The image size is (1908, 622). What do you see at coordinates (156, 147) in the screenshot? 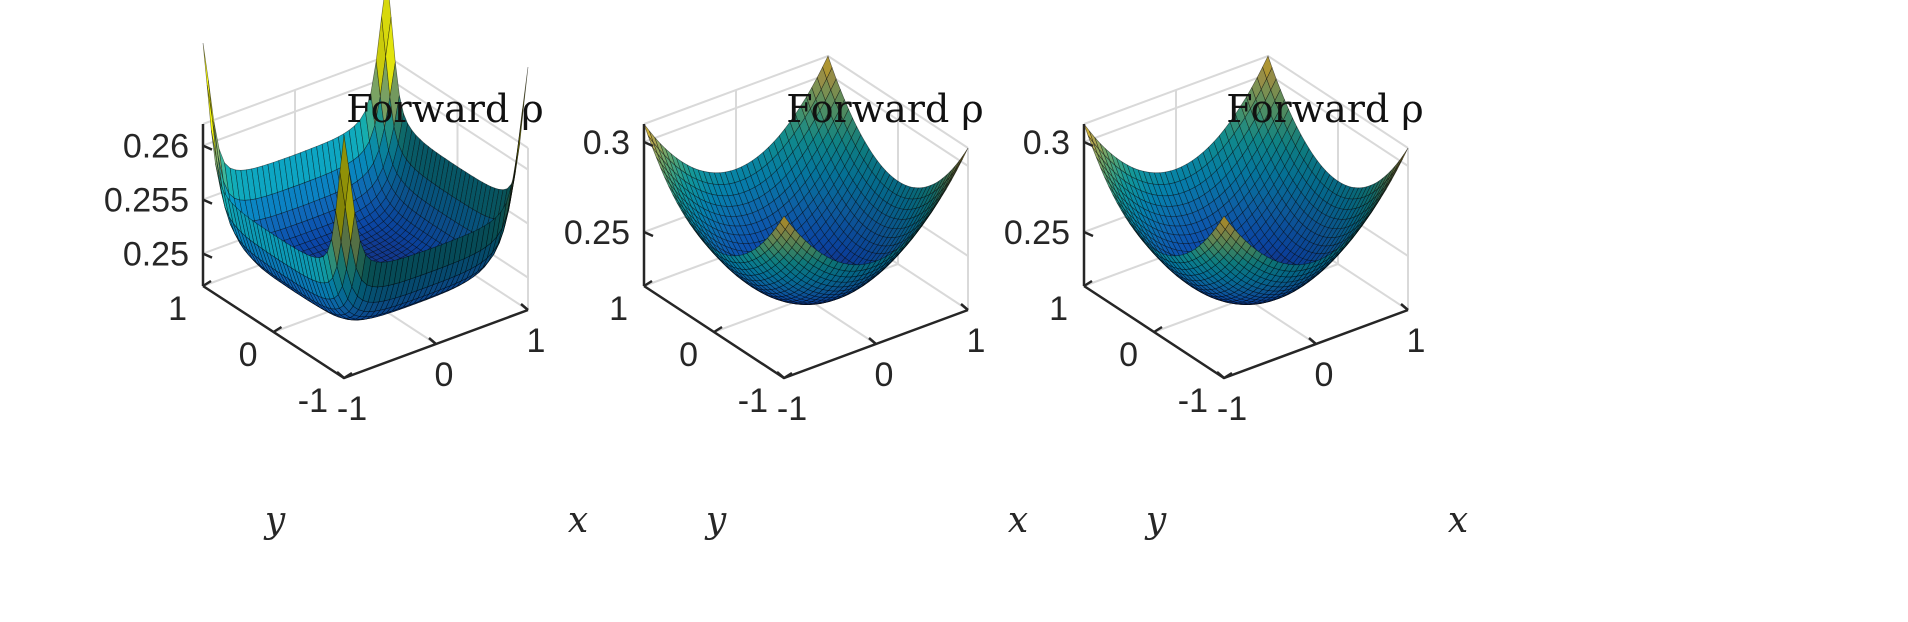
I see `z-tick-label: 0.26` at bounding box center [156, 147].